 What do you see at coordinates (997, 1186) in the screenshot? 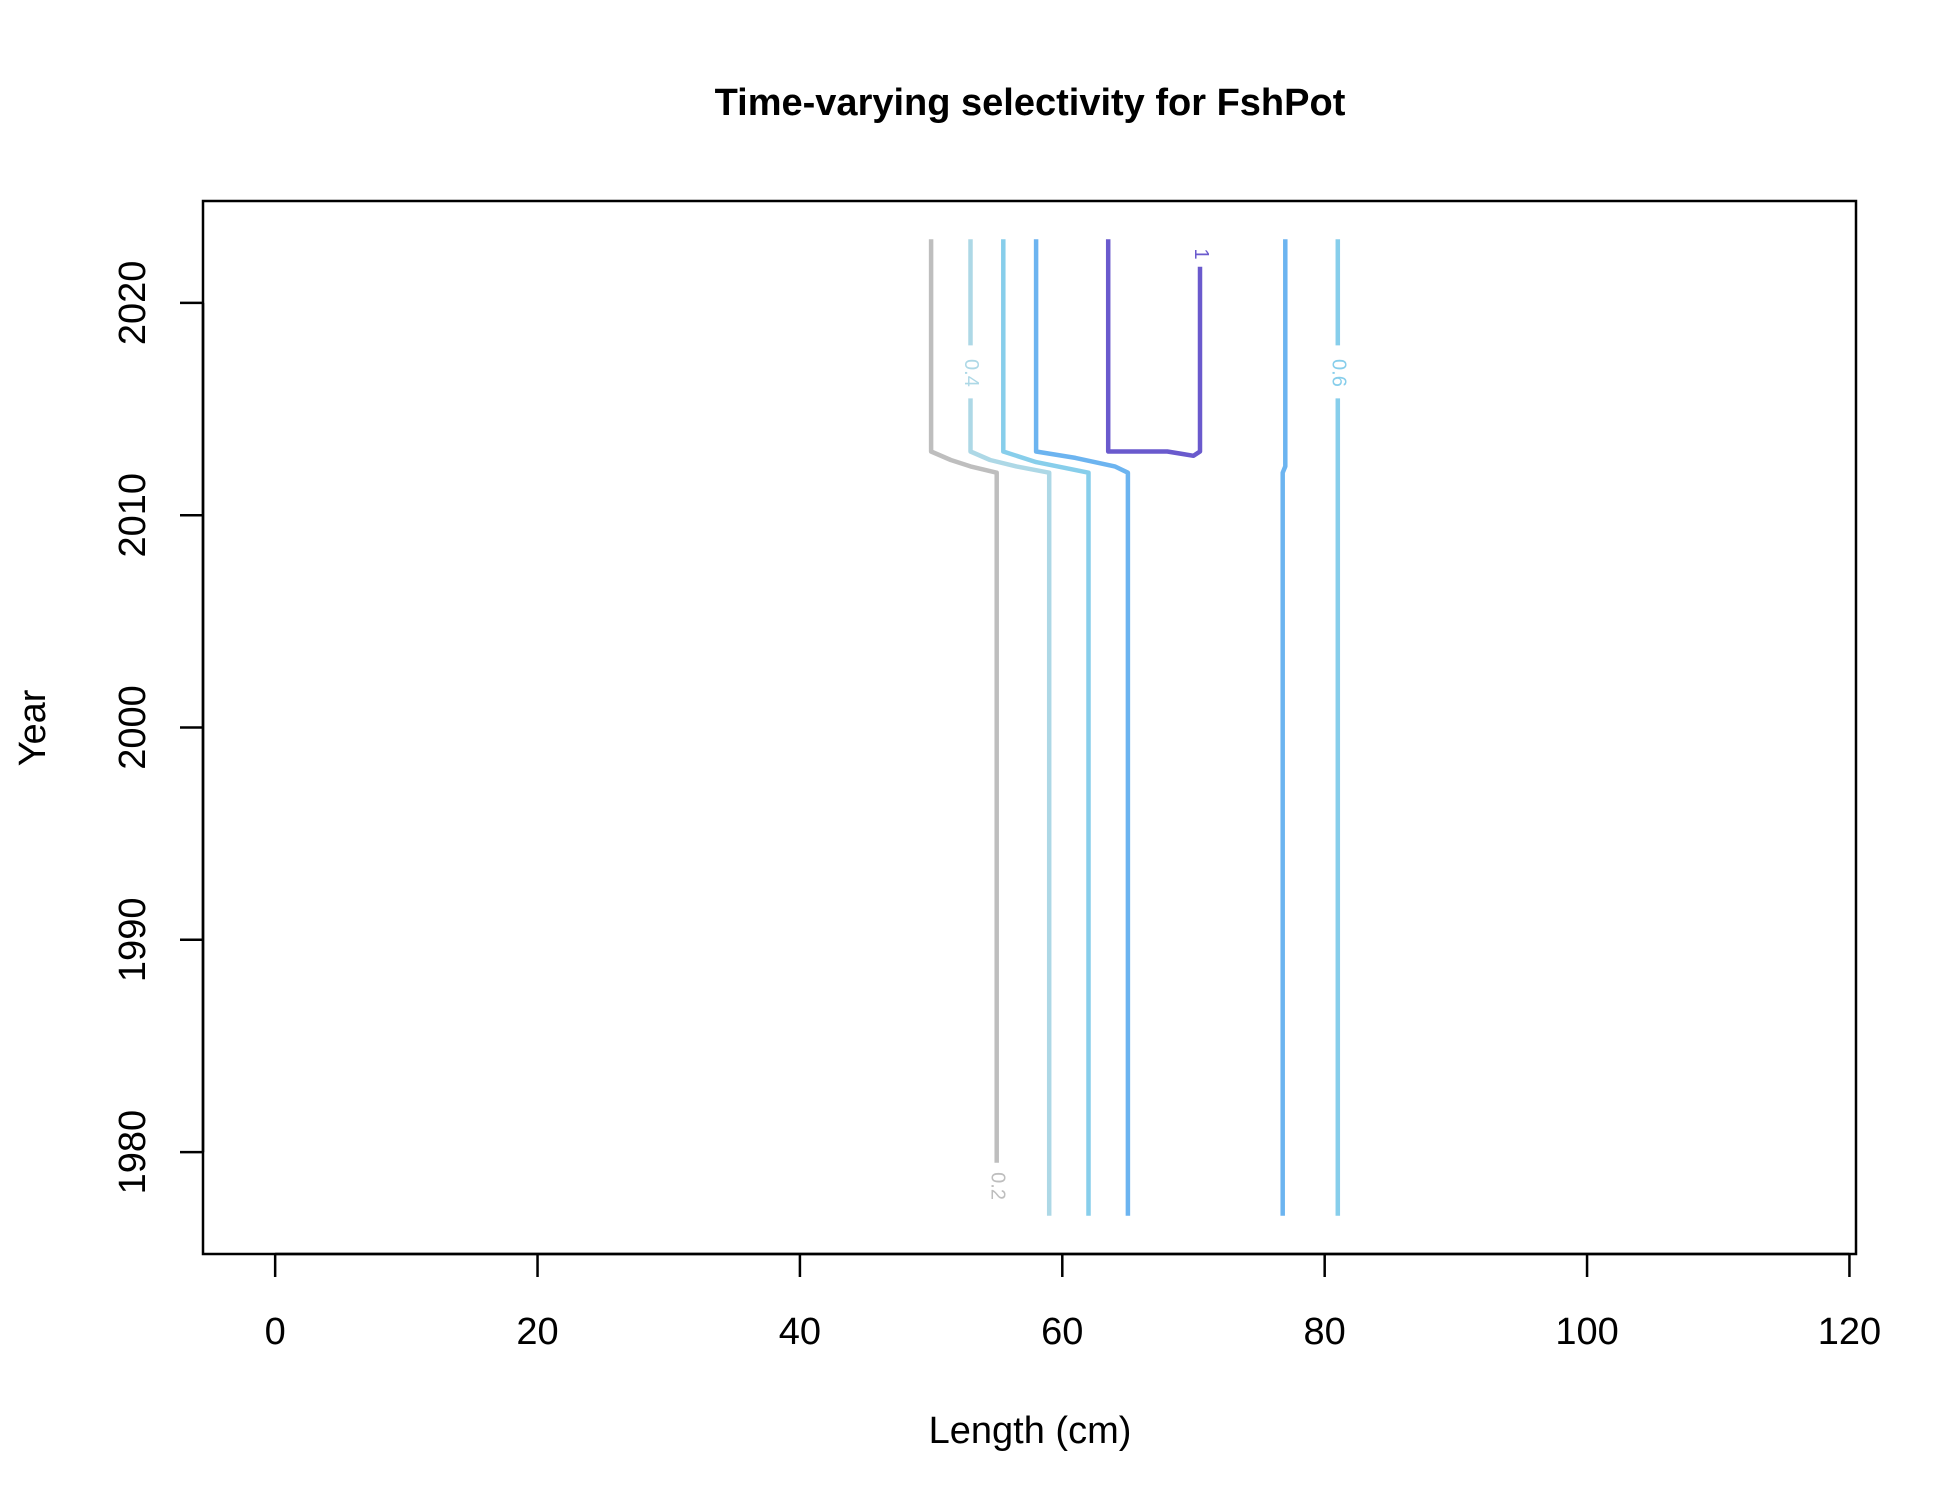
I see `contour-label: 0.2` at bounding box center [997, 1186].